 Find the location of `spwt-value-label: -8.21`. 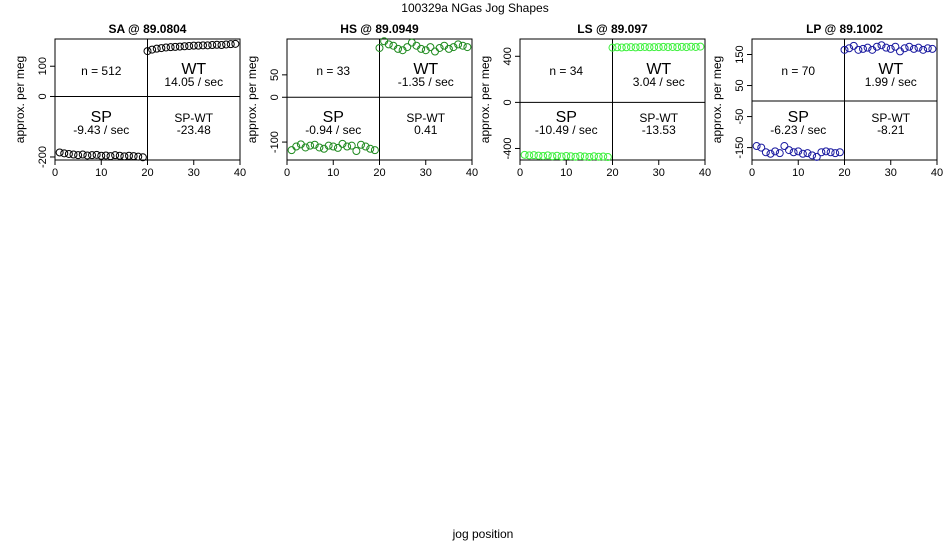

spwt-value-label: -8.21 is located at coordinates (891, 130).